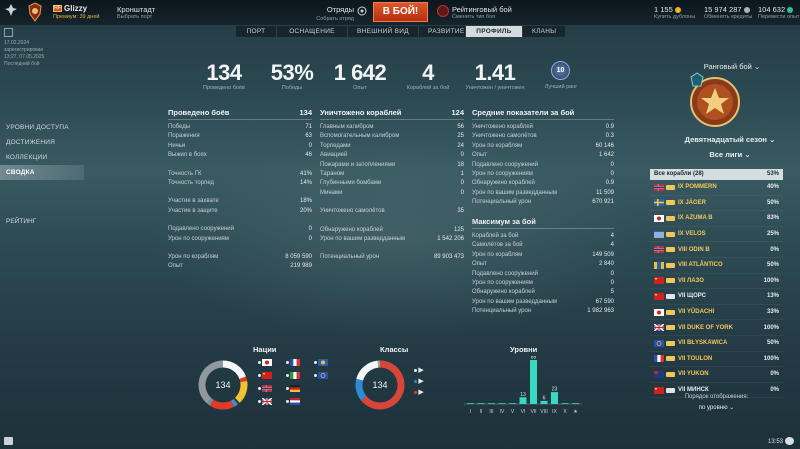 The width and height of the screenshot is (800, 449). What do you see at coordinates (234, 370) in the screenshot?
I see `donut-slice-japan` at bounding box center [234, 370].